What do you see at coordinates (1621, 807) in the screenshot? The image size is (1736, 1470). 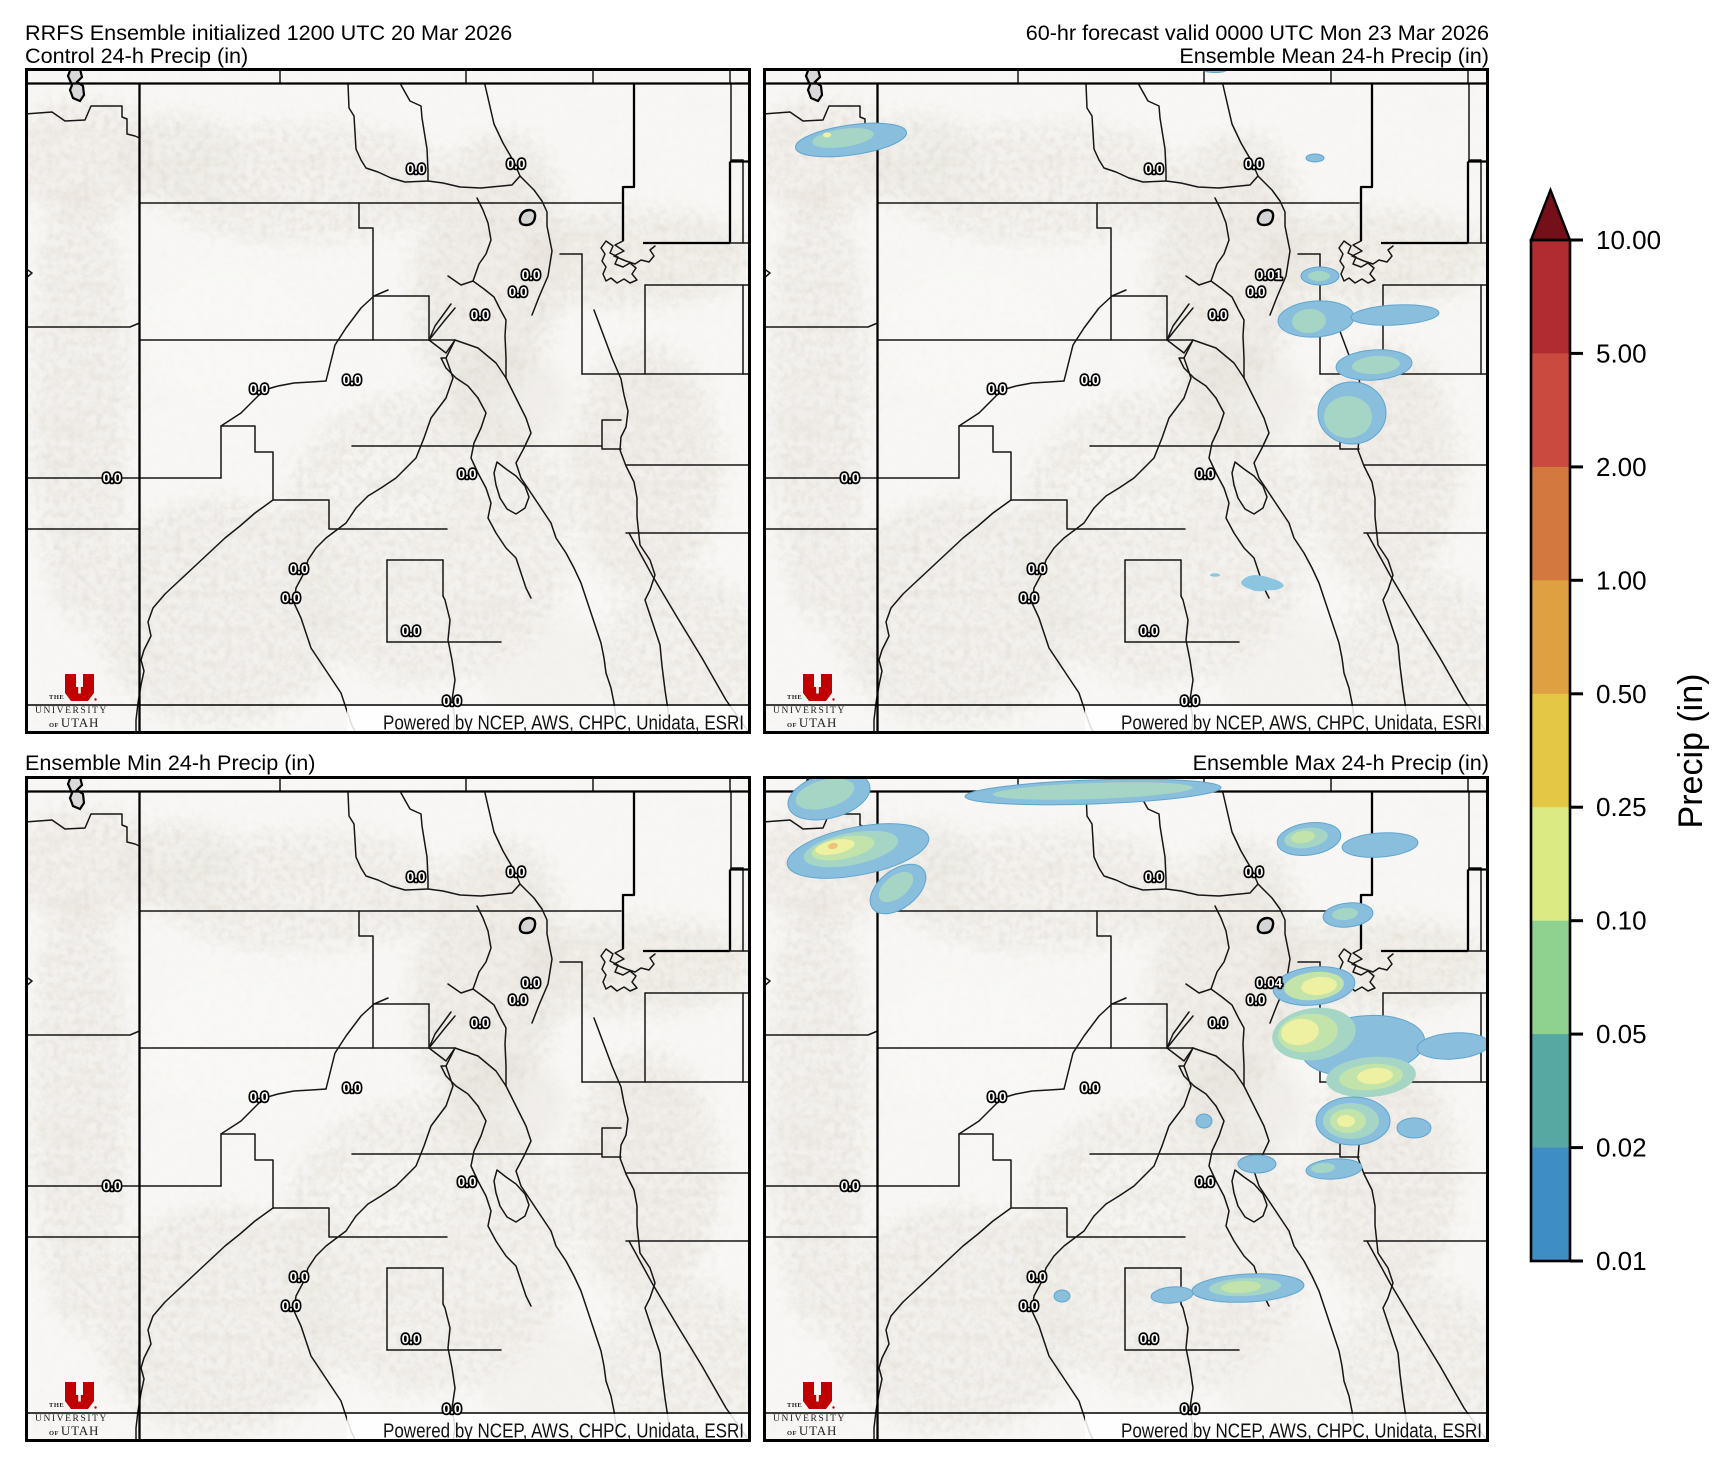 I see `svg-text: 0.25` at bounding box center [1621, 807].